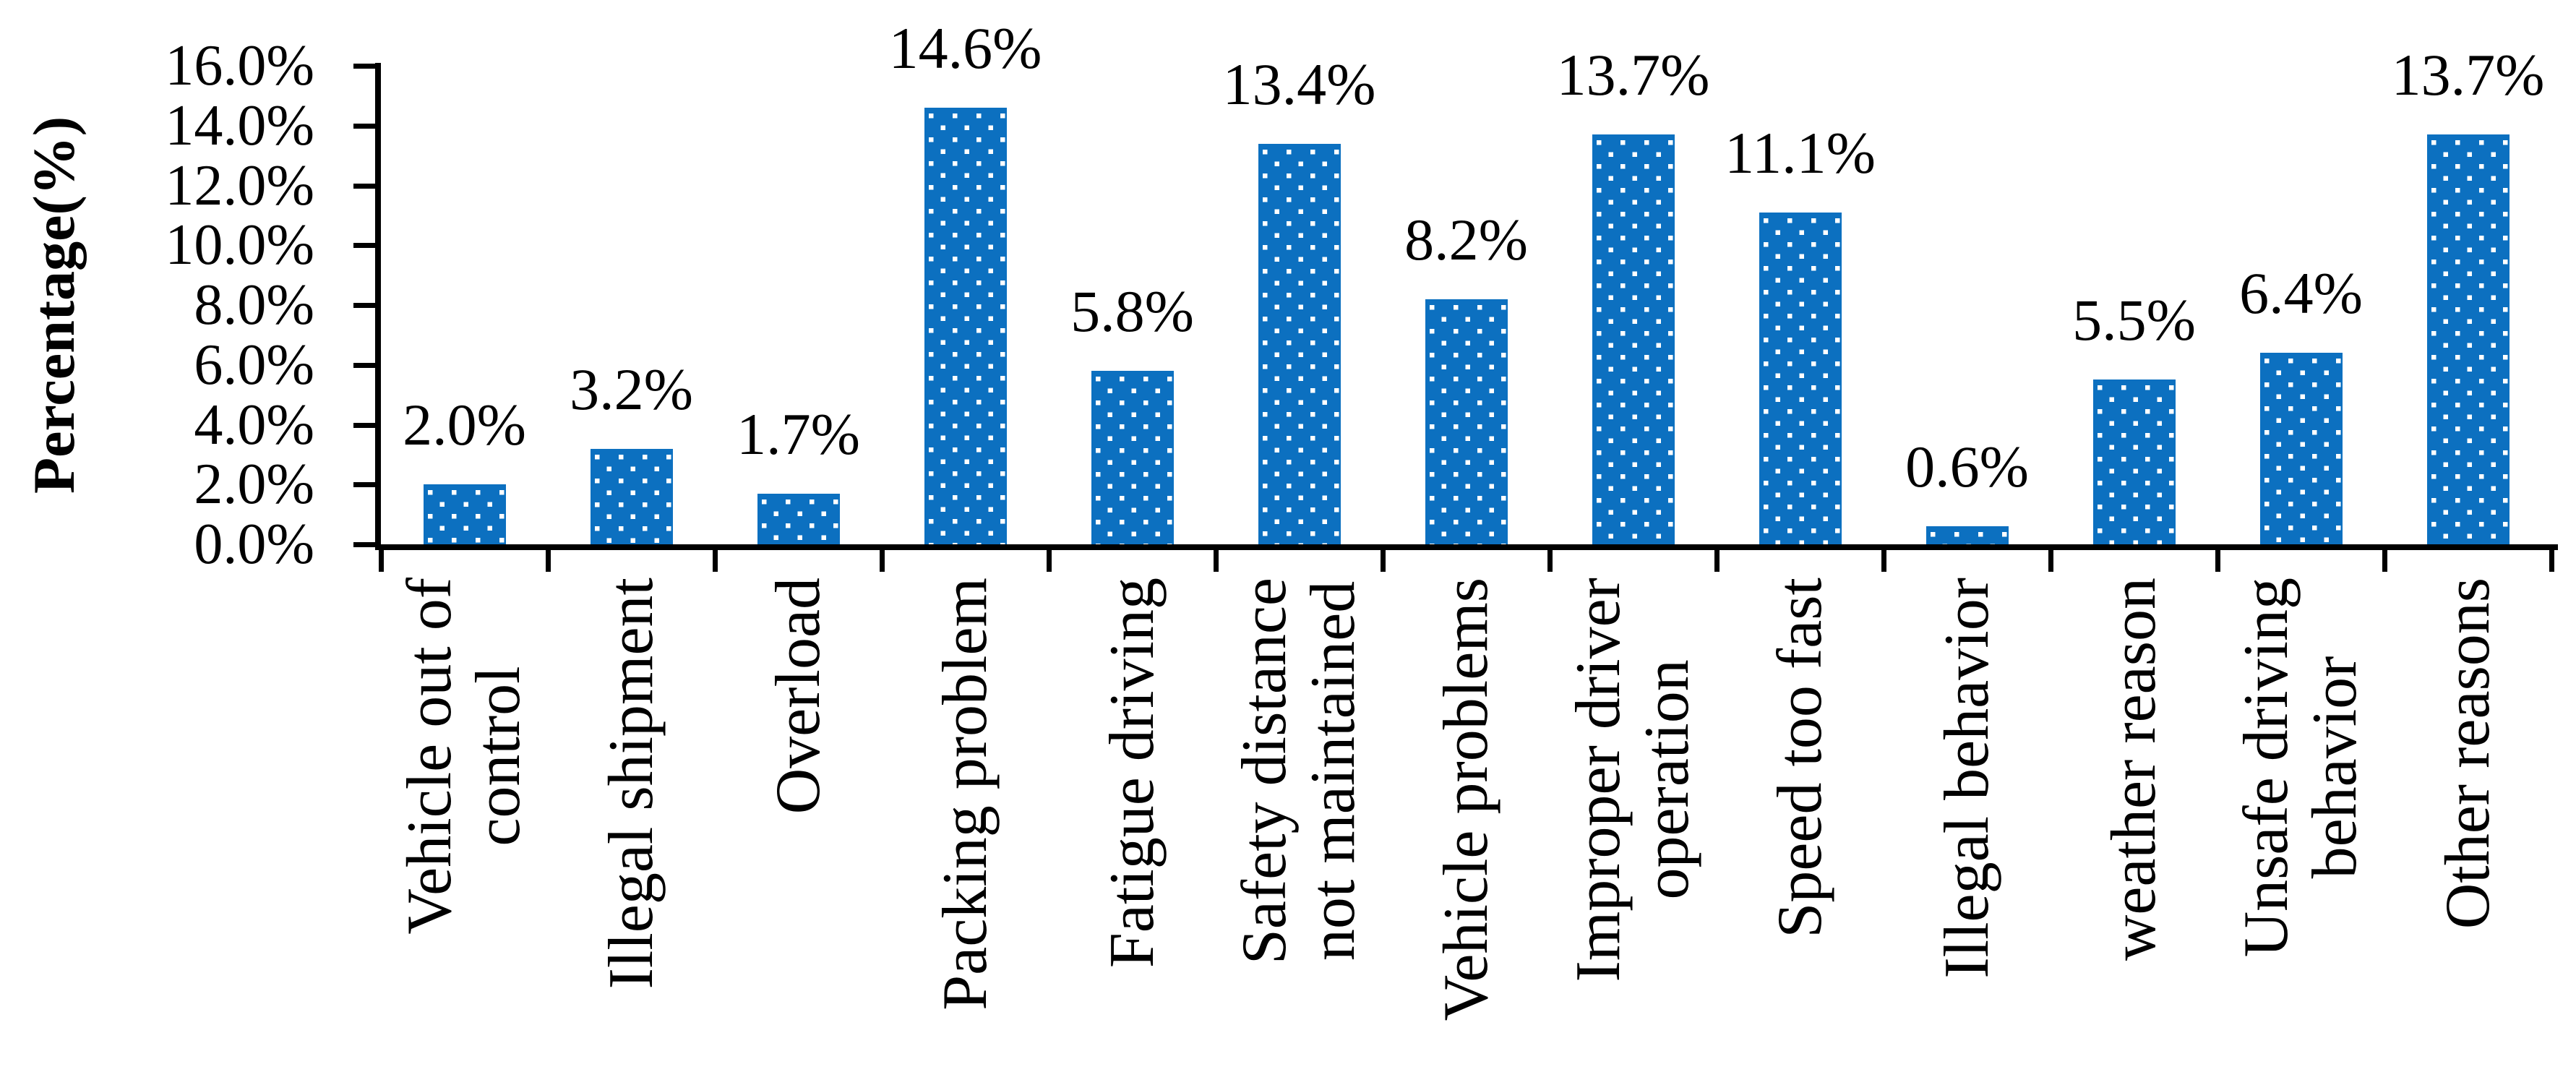 The width and height of the screenshot is (2576, 1072). What do you see at coordinates (1299, 771) in the screenshot?
I see `category-label: Safety distance not maintained` at bounding box center [1299, 771].